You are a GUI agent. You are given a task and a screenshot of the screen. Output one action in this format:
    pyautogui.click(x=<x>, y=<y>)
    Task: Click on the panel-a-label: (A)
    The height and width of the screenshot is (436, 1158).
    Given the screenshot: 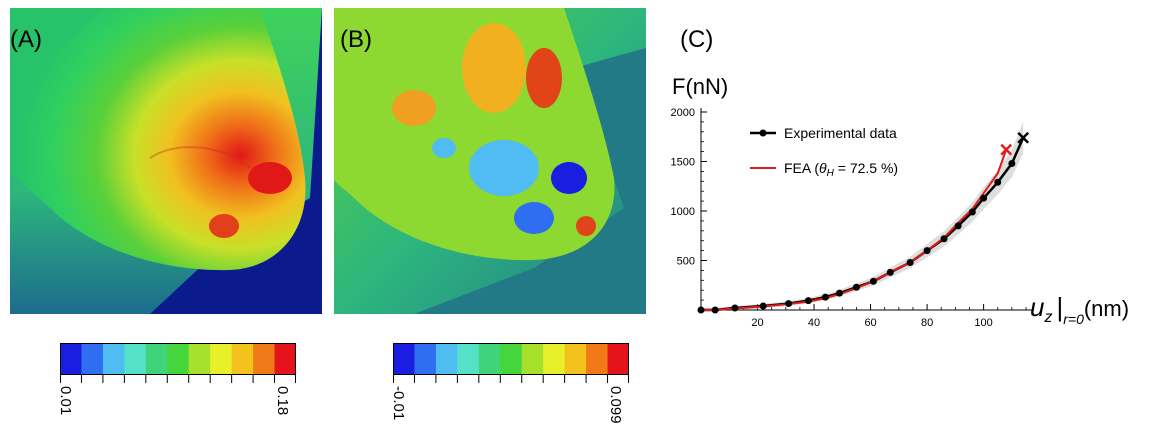 What is the action you would take?
    pyautogui.click(x=26, y=39)
    